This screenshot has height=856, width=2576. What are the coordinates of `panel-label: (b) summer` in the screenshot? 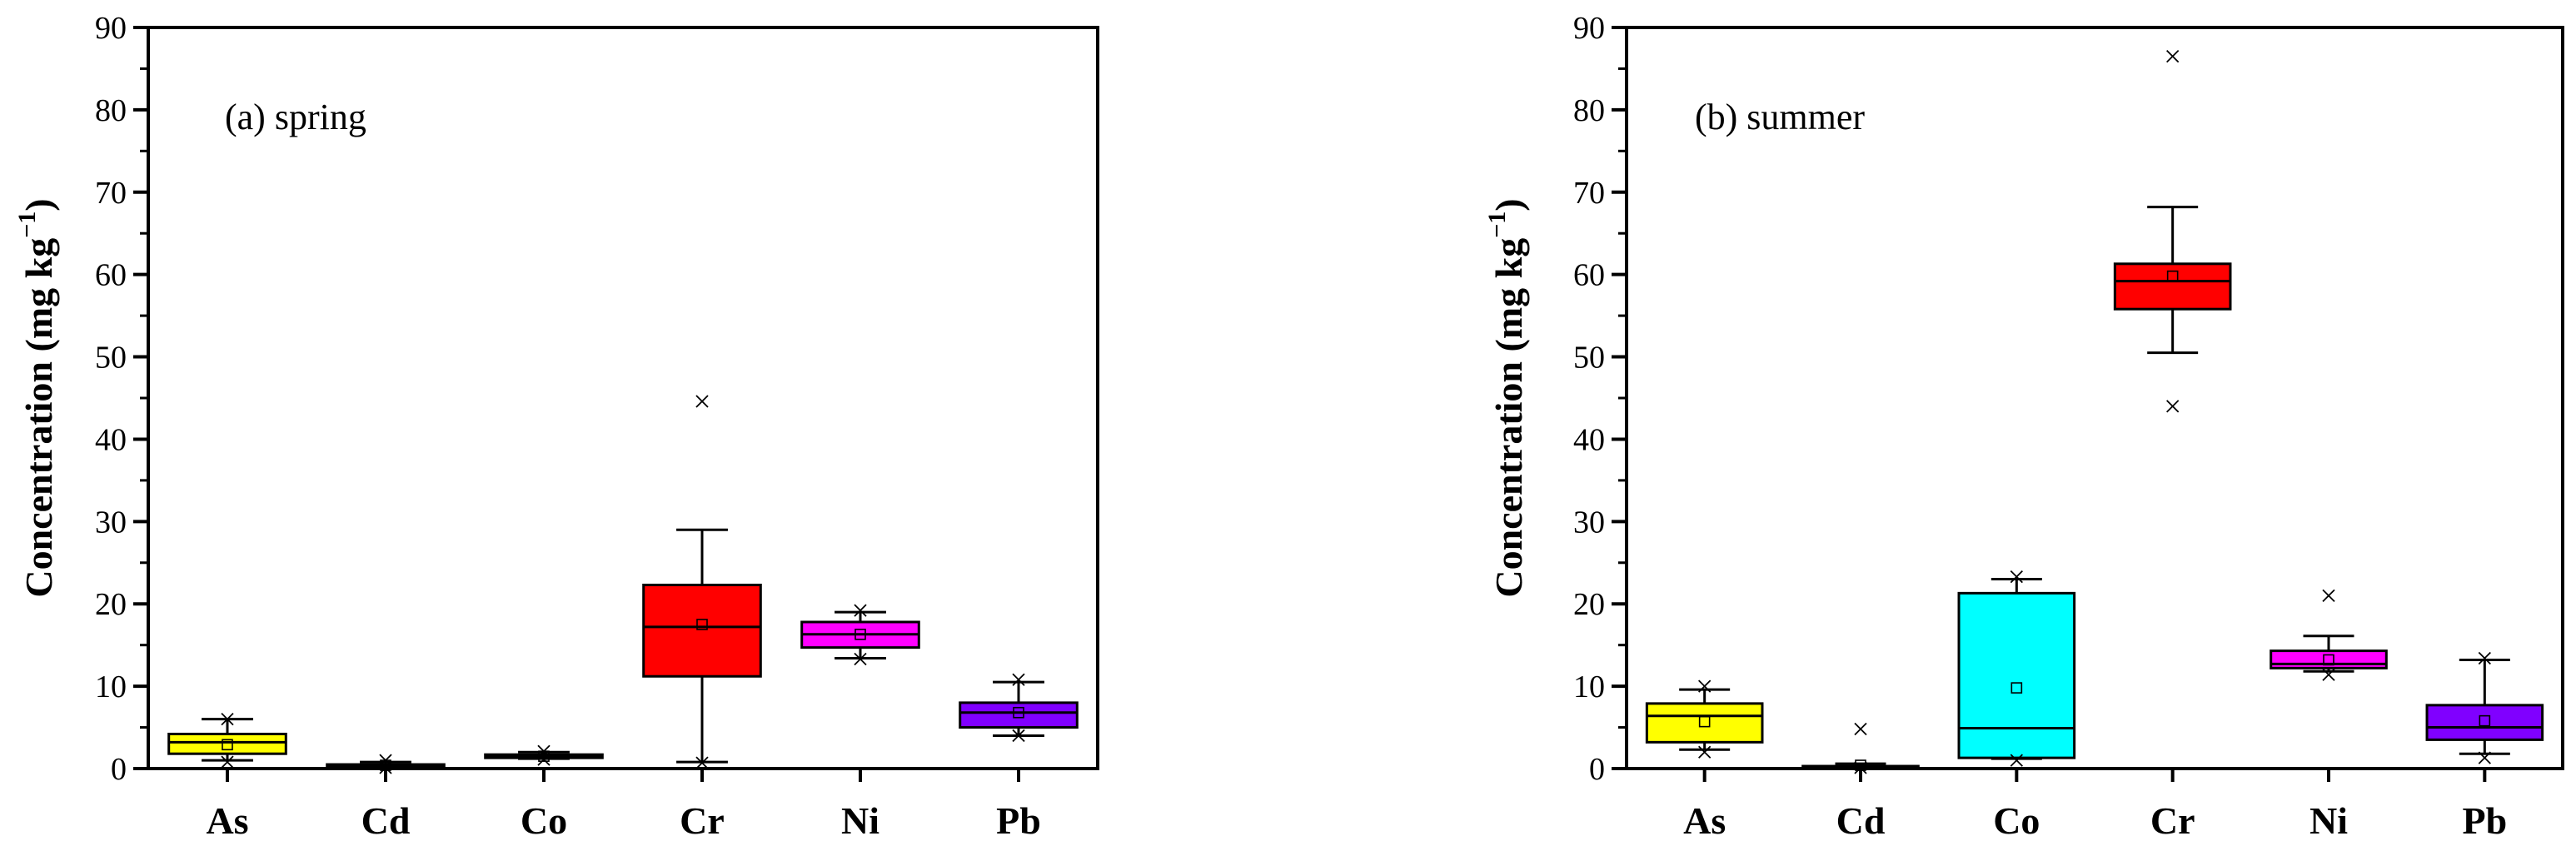 It's located at (1780, 117).